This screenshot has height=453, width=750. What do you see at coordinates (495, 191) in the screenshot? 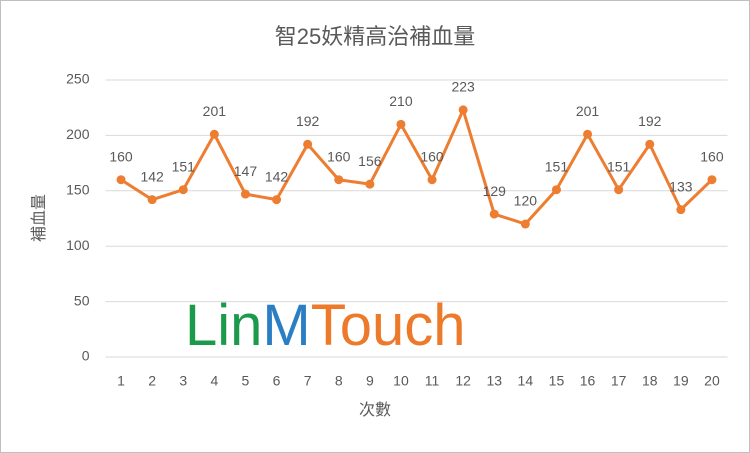
I see `data-label: 129` at bounding box center [495, 191].